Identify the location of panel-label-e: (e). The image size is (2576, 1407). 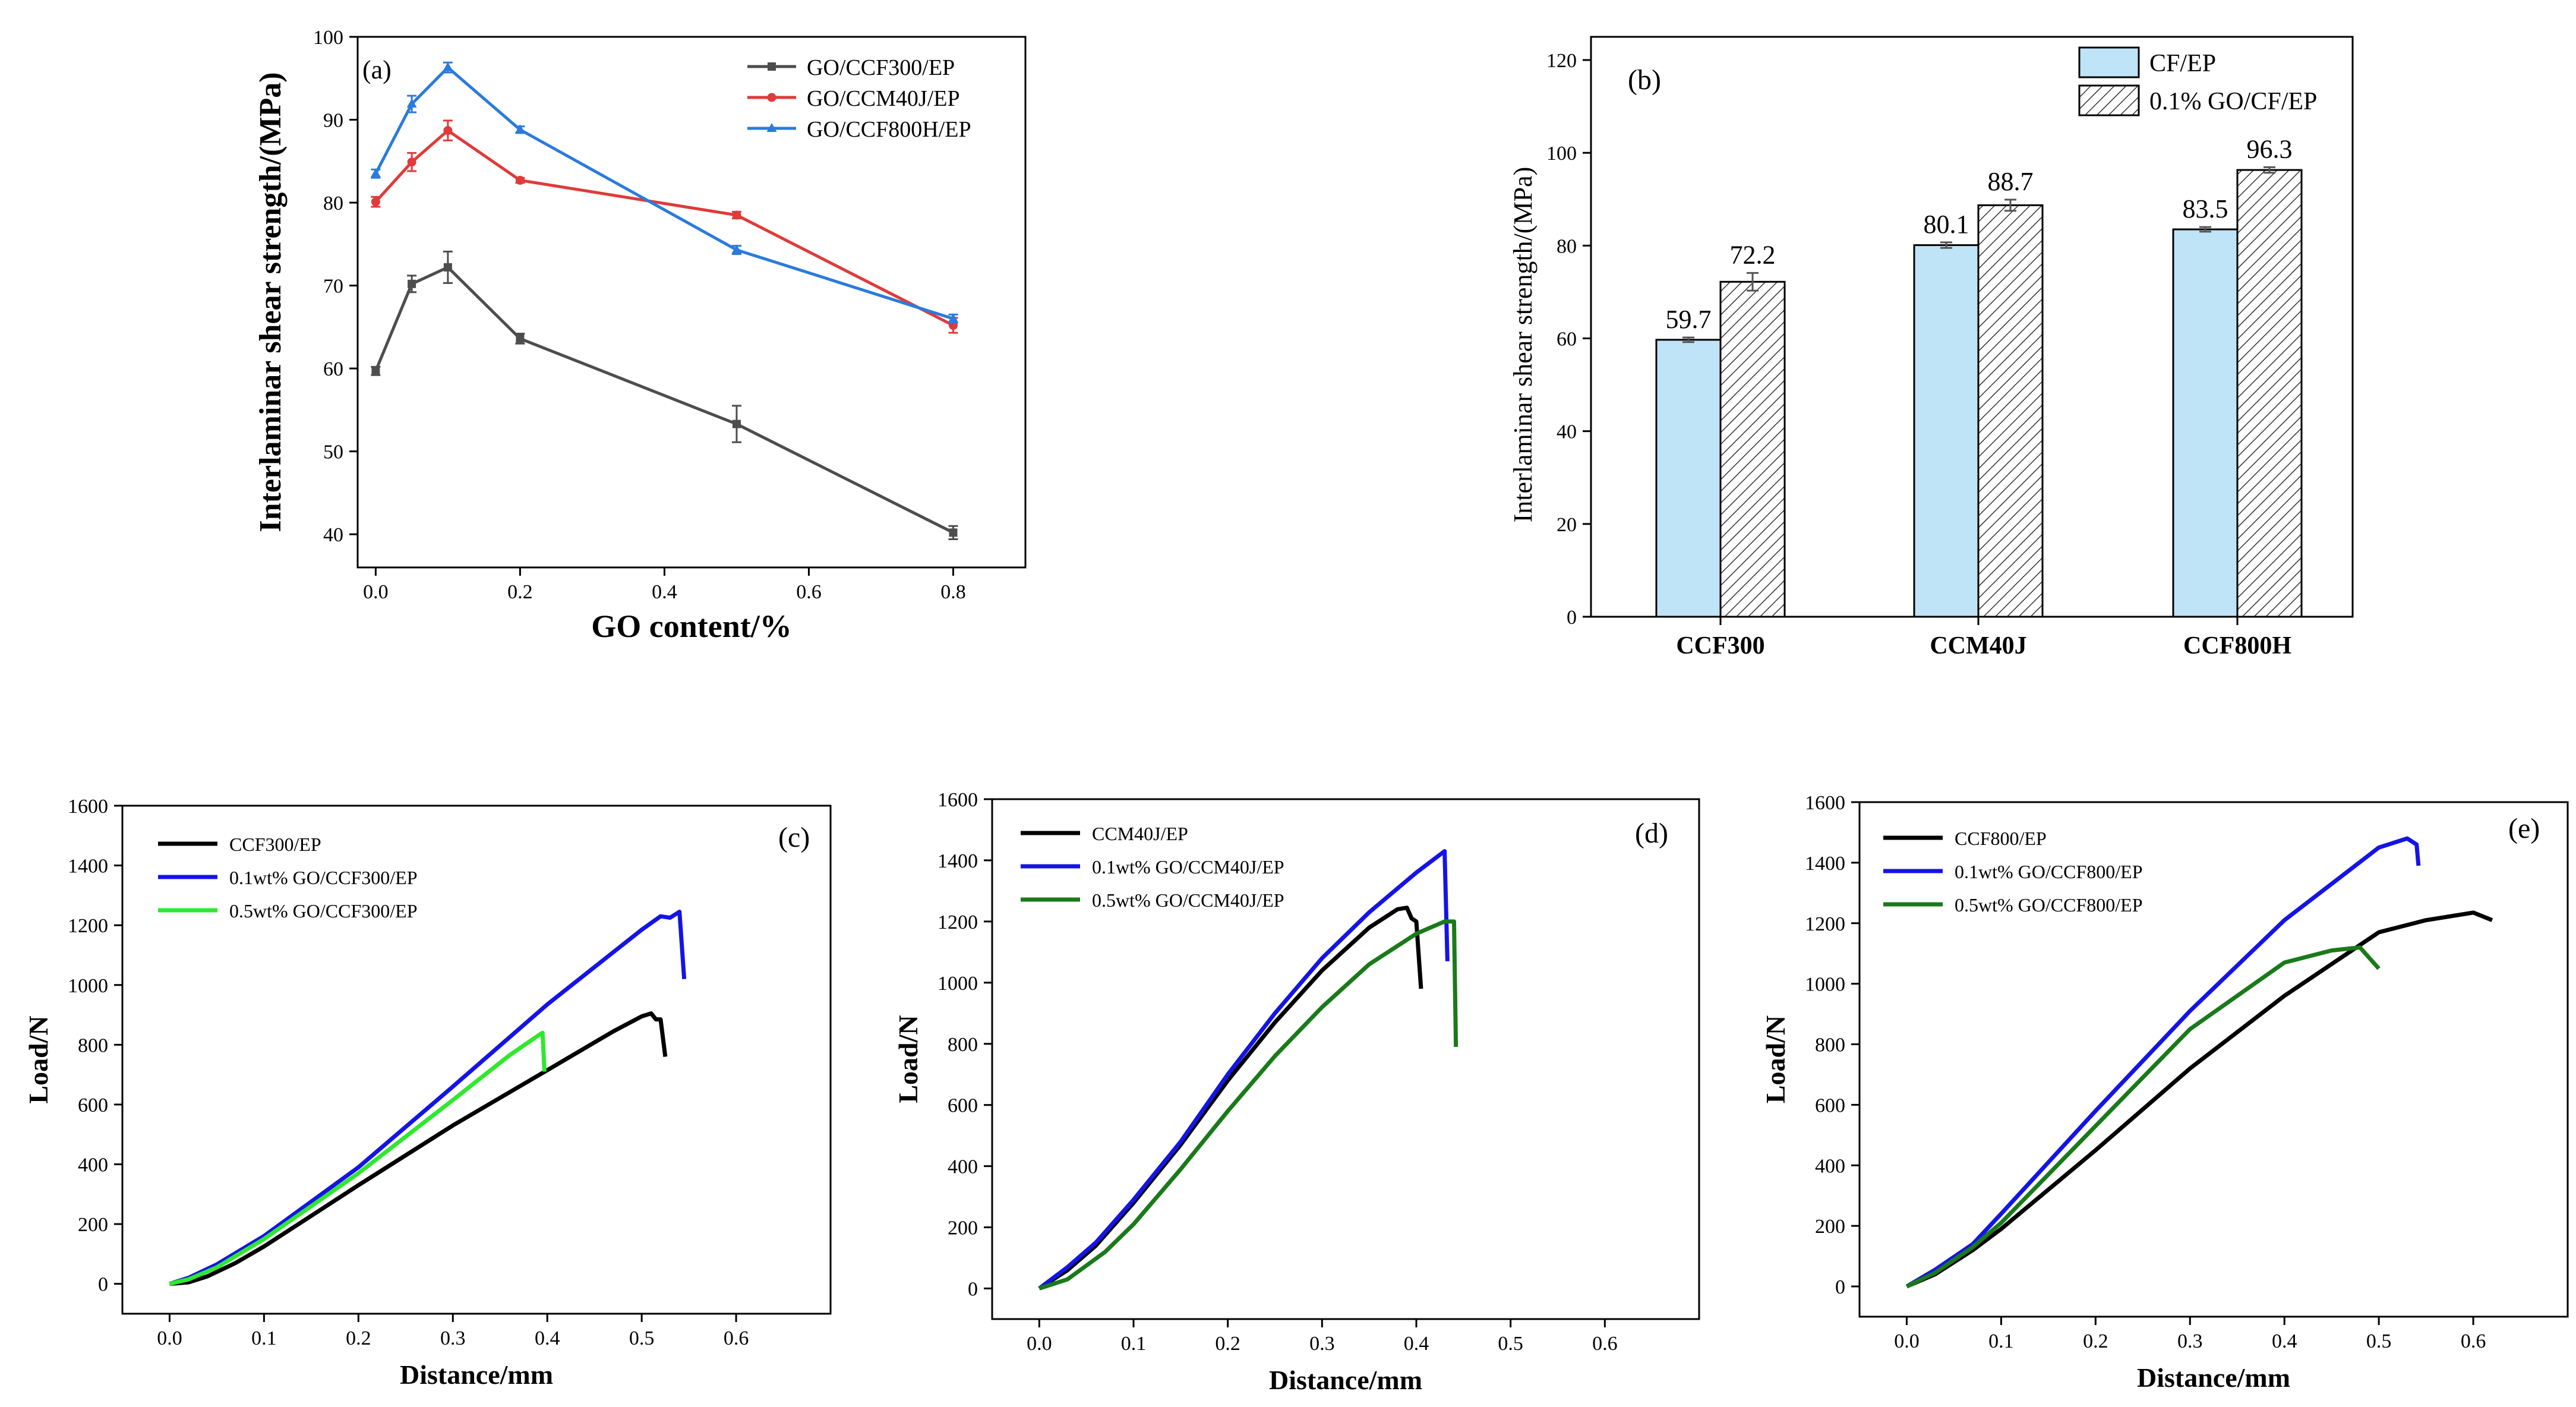
(2524, 828).